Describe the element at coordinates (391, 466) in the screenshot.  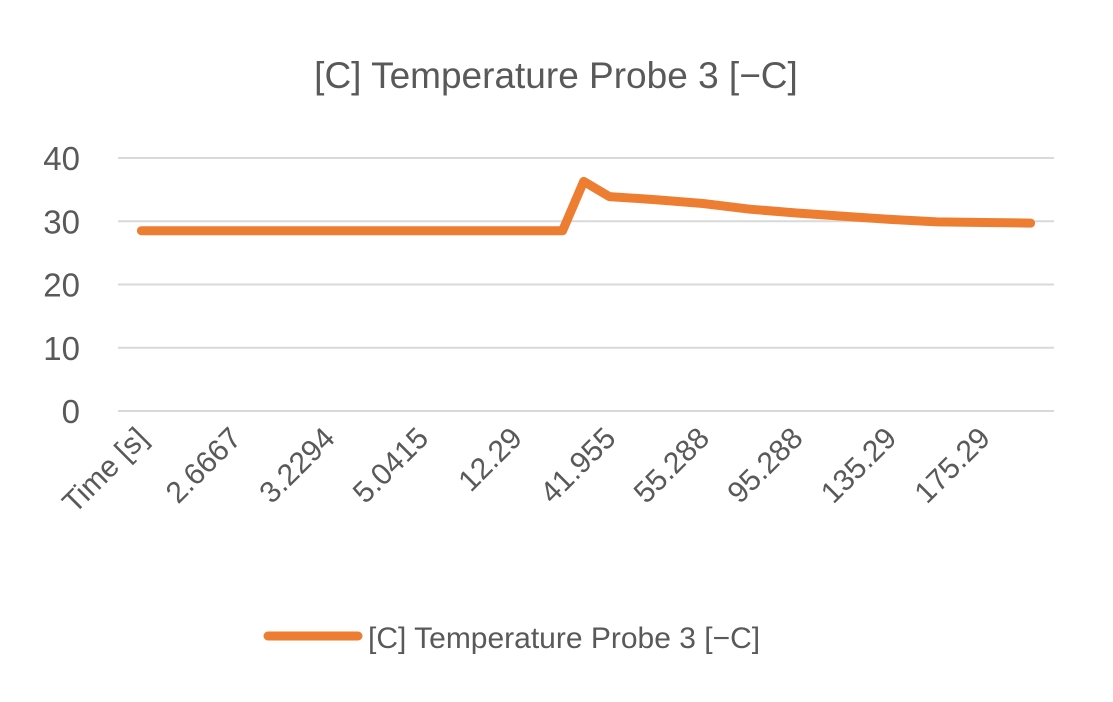
I see `x-tick-label: 5.0415` at that location.